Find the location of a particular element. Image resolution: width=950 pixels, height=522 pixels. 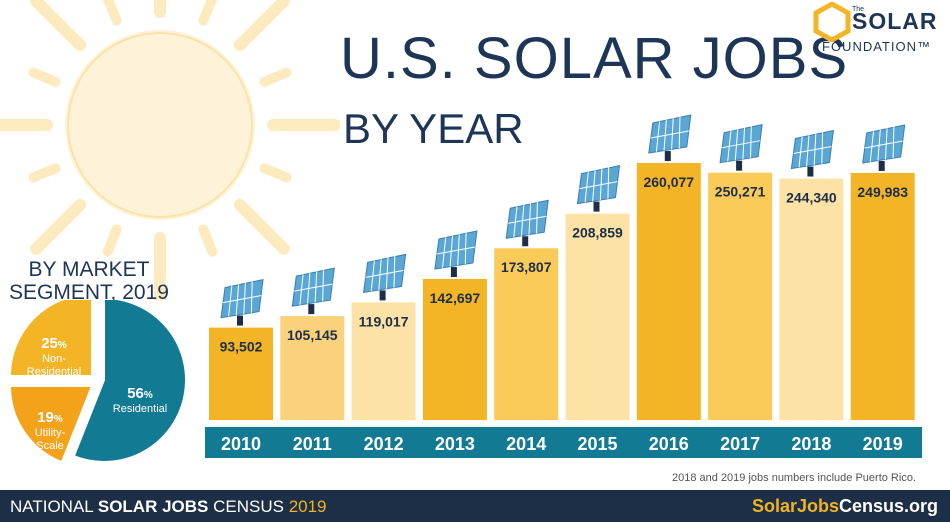

footer-website-link: SolarJobsCensus.org is located at coordinates (845, 506).